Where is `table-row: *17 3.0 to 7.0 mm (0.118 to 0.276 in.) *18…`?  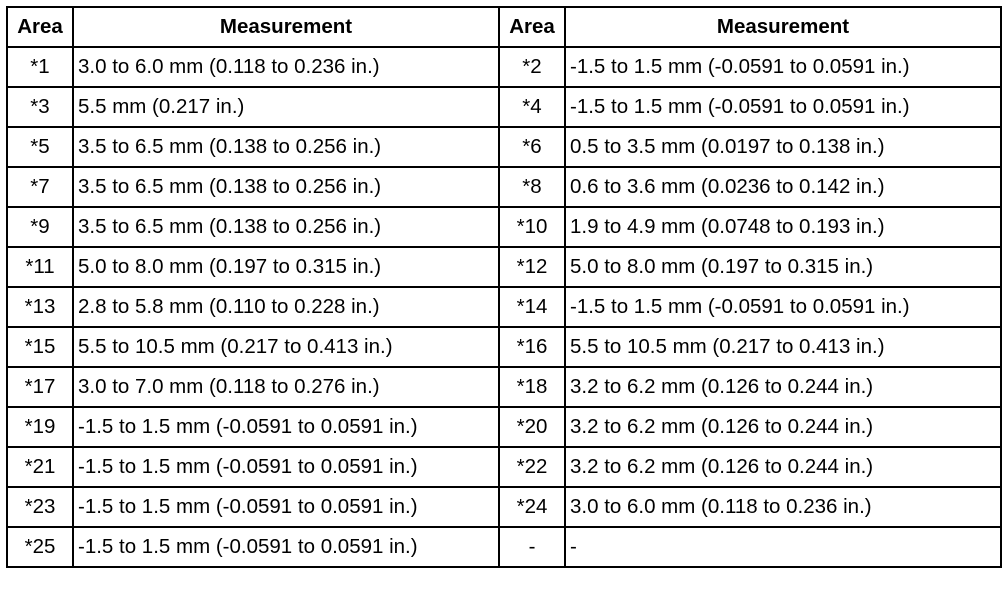 table-row: *17 3.0 to 7.0 mm (0.118 to 0.276 in.) *18… is located at coordinates (504, 387).